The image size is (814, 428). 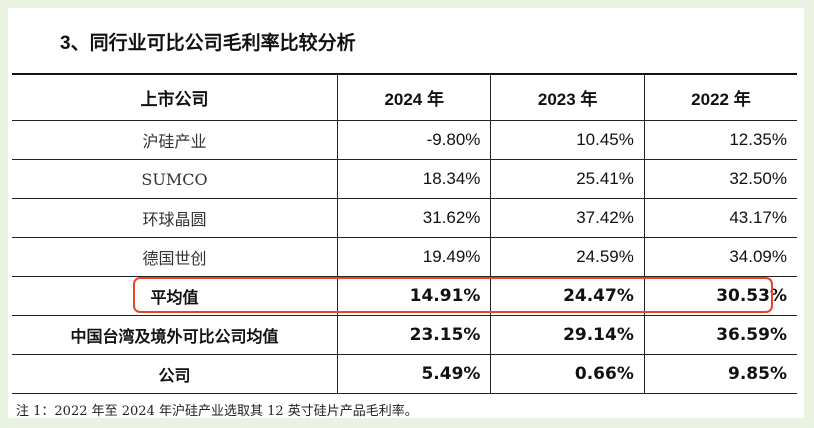 I want to click on table-row: 德国世创 19.49% 24.59% 34.09%, so click(x=404, y=257).